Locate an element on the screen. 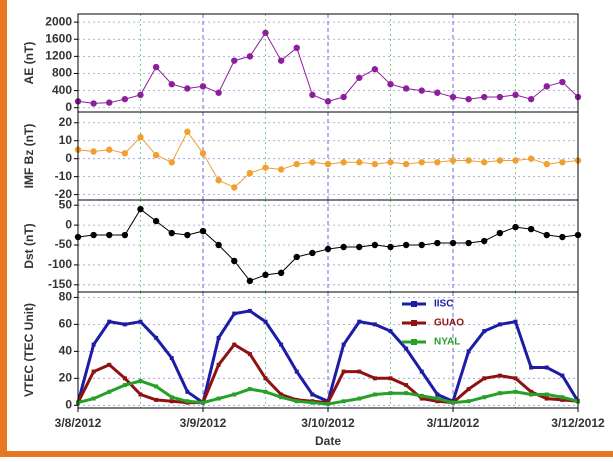 The image size is (613, 462). y-axis-label: AE (nT) is located at coordinates (29, 63).